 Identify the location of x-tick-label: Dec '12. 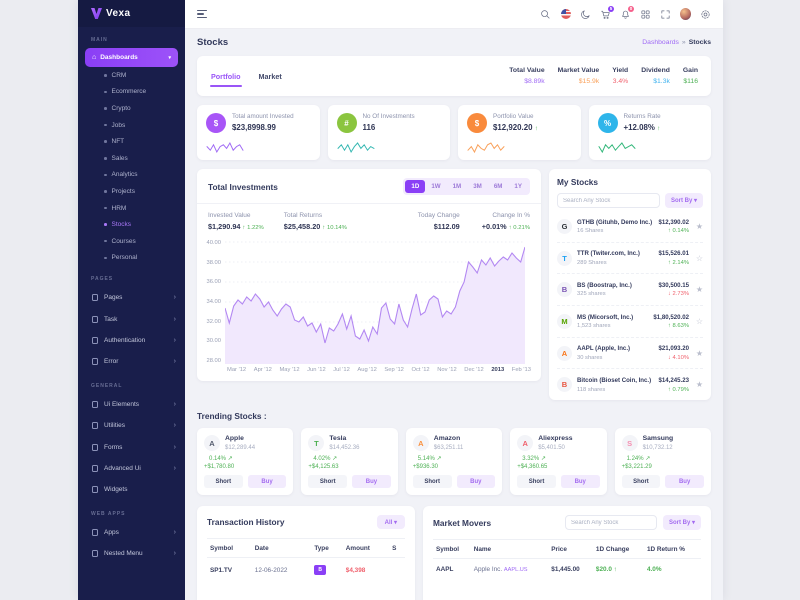
(474, 370).